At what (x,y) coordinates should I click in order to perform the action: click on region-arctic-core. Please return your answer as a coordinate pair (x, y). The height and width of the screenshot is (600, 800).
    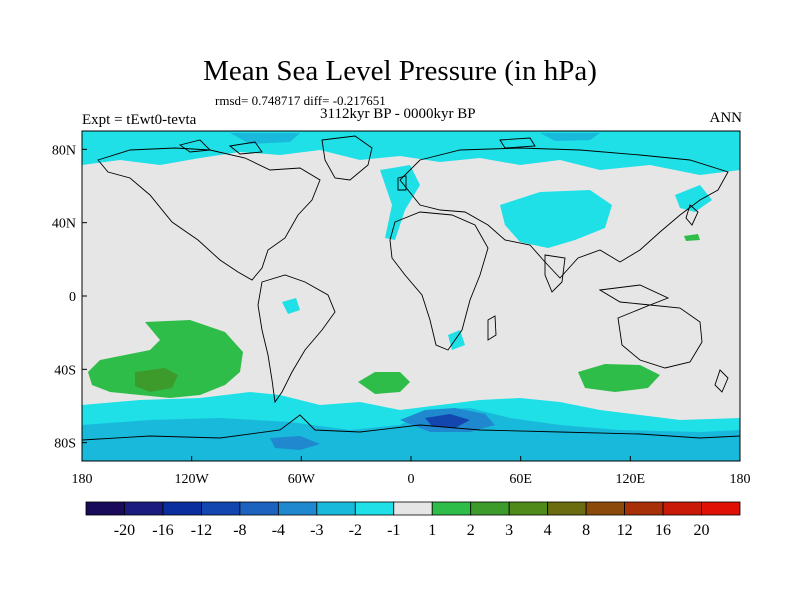
    Looking at the image, I should click on (415, 138).